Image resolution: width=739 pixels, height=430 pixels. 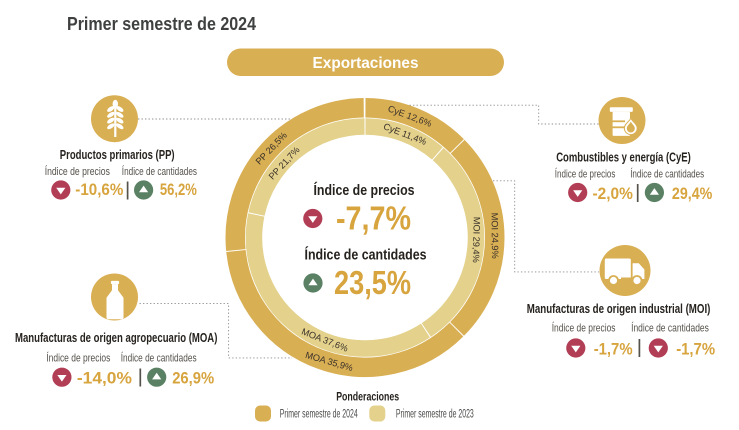 What do you see at coordinates (692, 193) in the screenshot?
I see `svg-text: 29,4%` at bounding box center [692, 193].